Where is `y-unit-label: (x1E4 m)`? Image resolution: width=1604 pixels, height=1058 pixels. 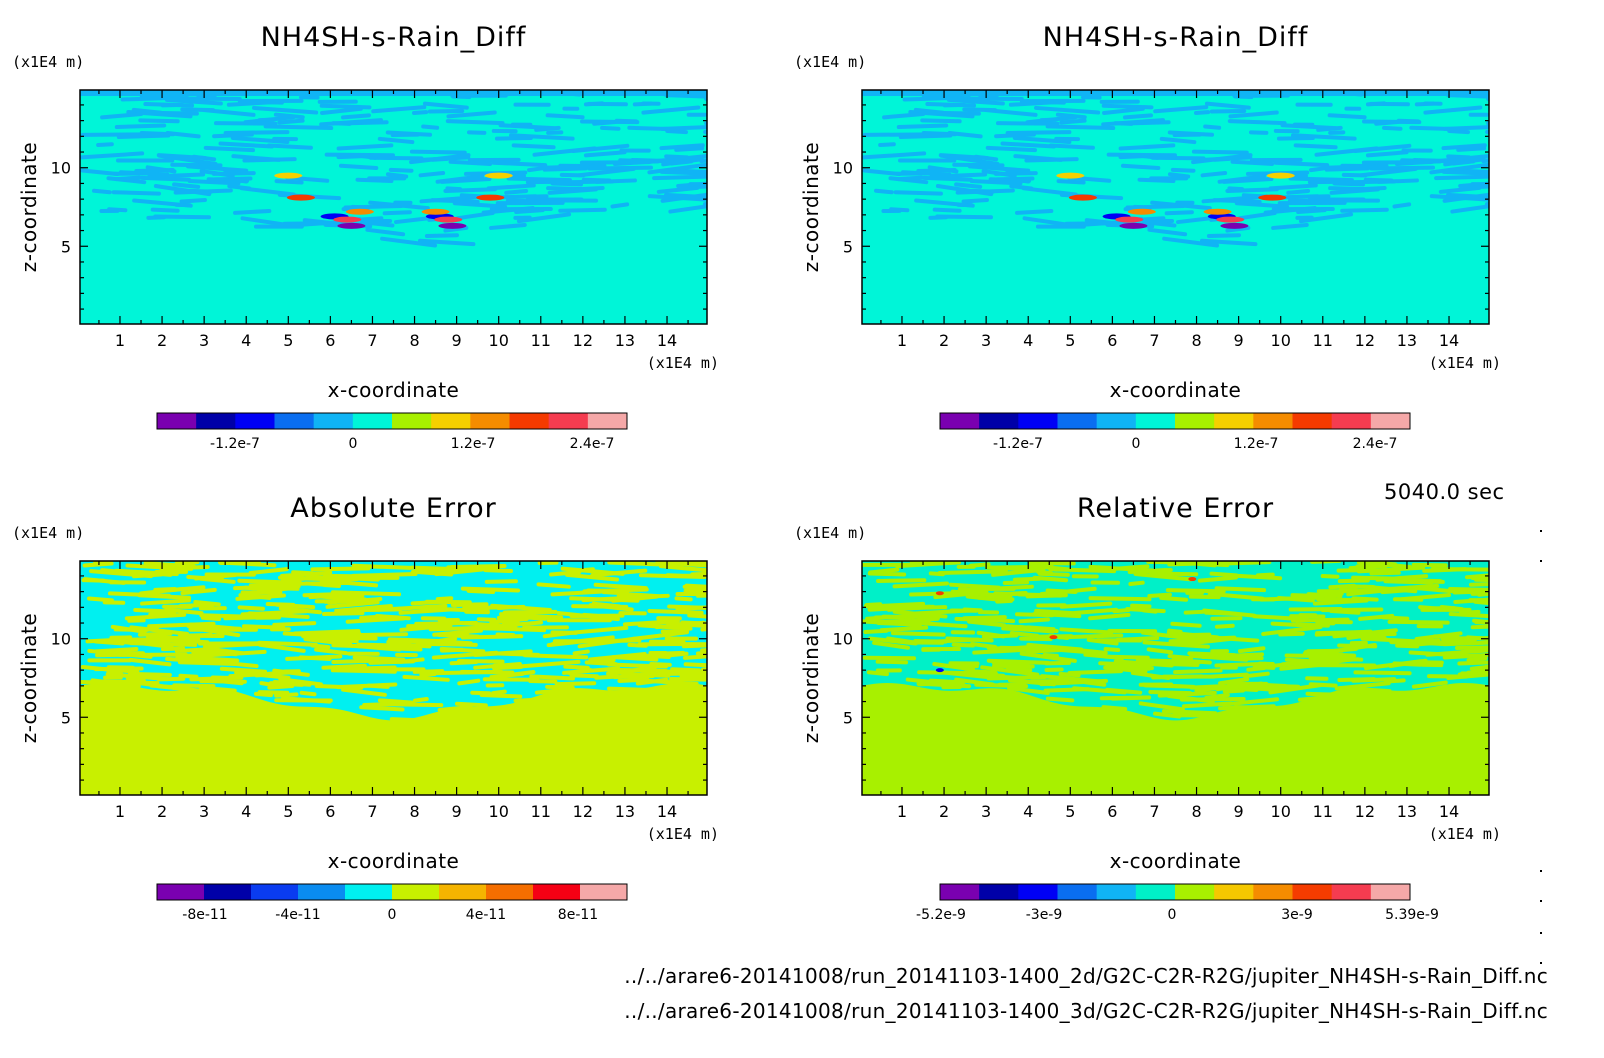
y-unit-label: (x1E4 m) is located at coordinates (830, 533).